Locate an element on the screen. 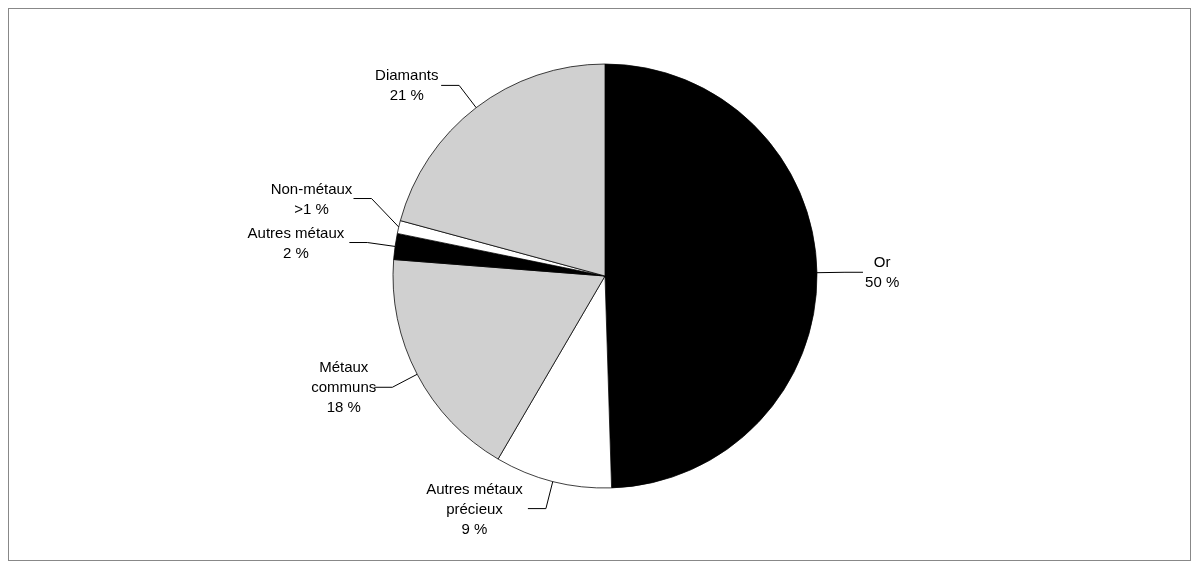  slice-label: Diamants is located at coordinates (407, 75).